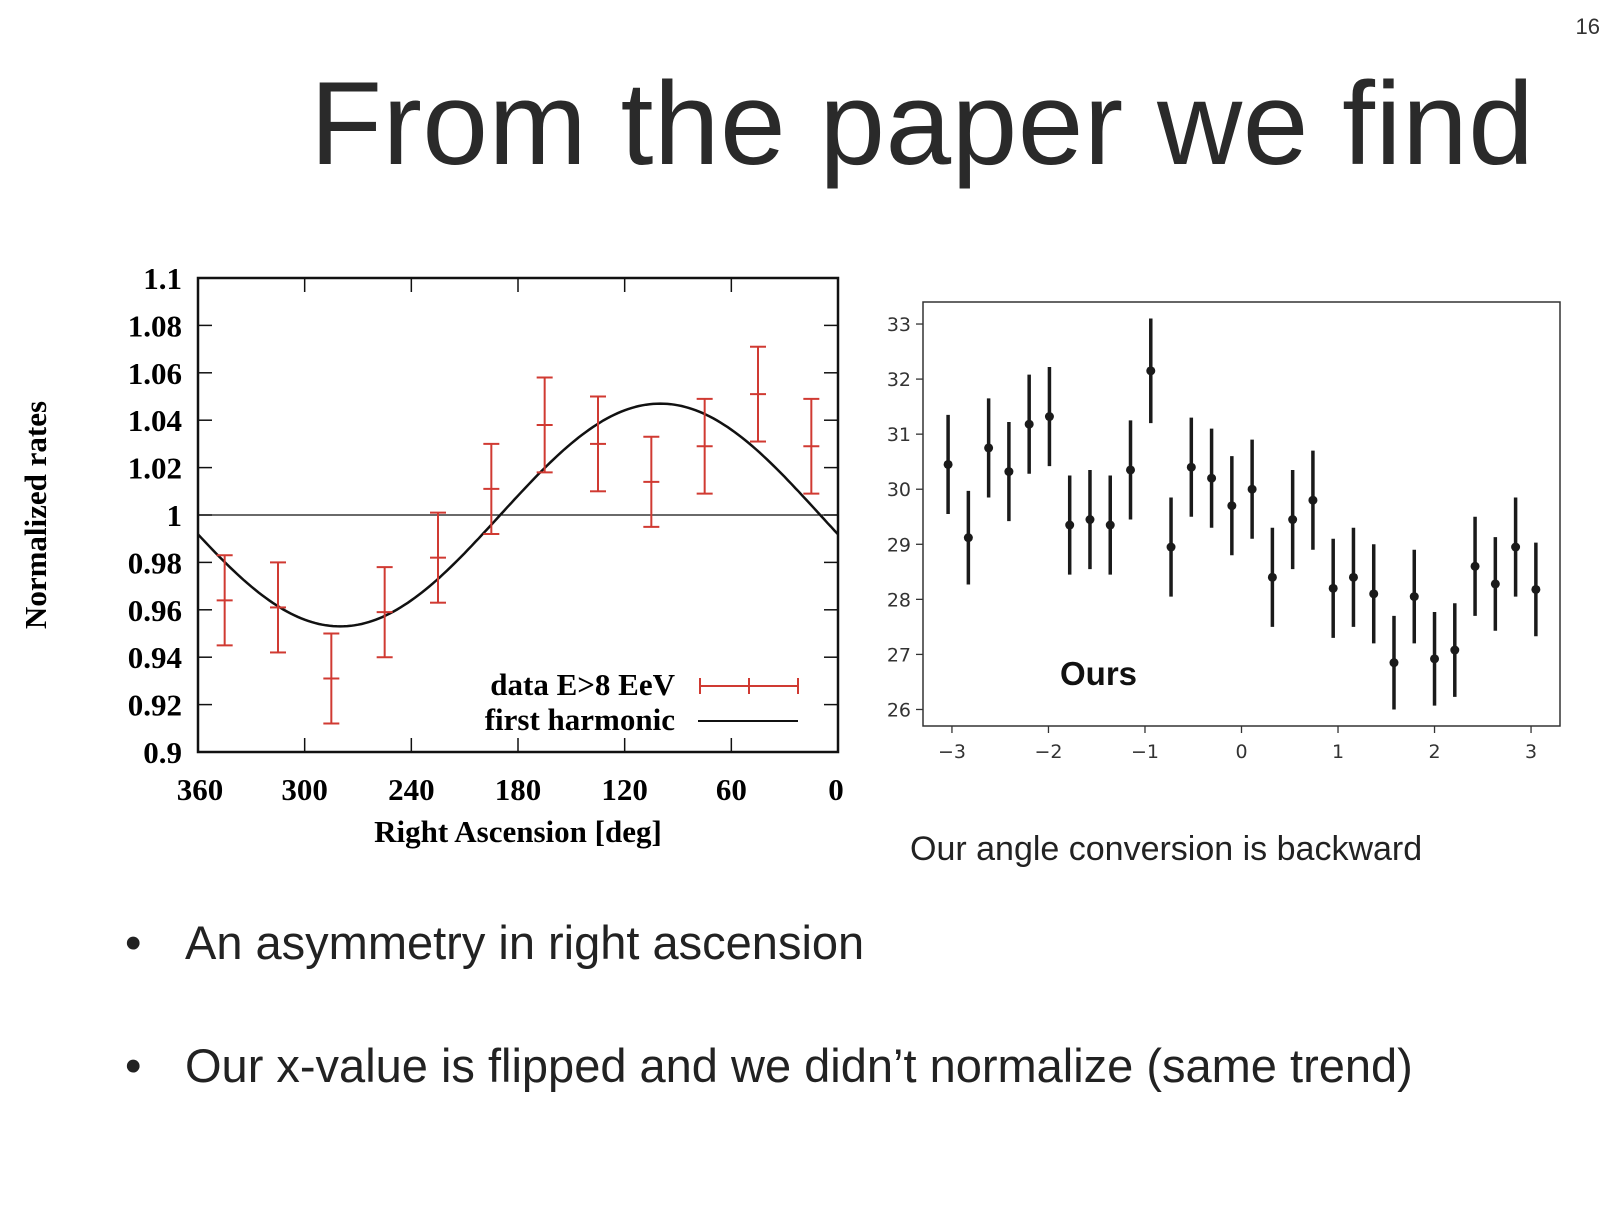  What do you see at coordinates (155, 420) in the screenshot?
I see `y-tick-label: 1.04` at bounding box center [155, 420].